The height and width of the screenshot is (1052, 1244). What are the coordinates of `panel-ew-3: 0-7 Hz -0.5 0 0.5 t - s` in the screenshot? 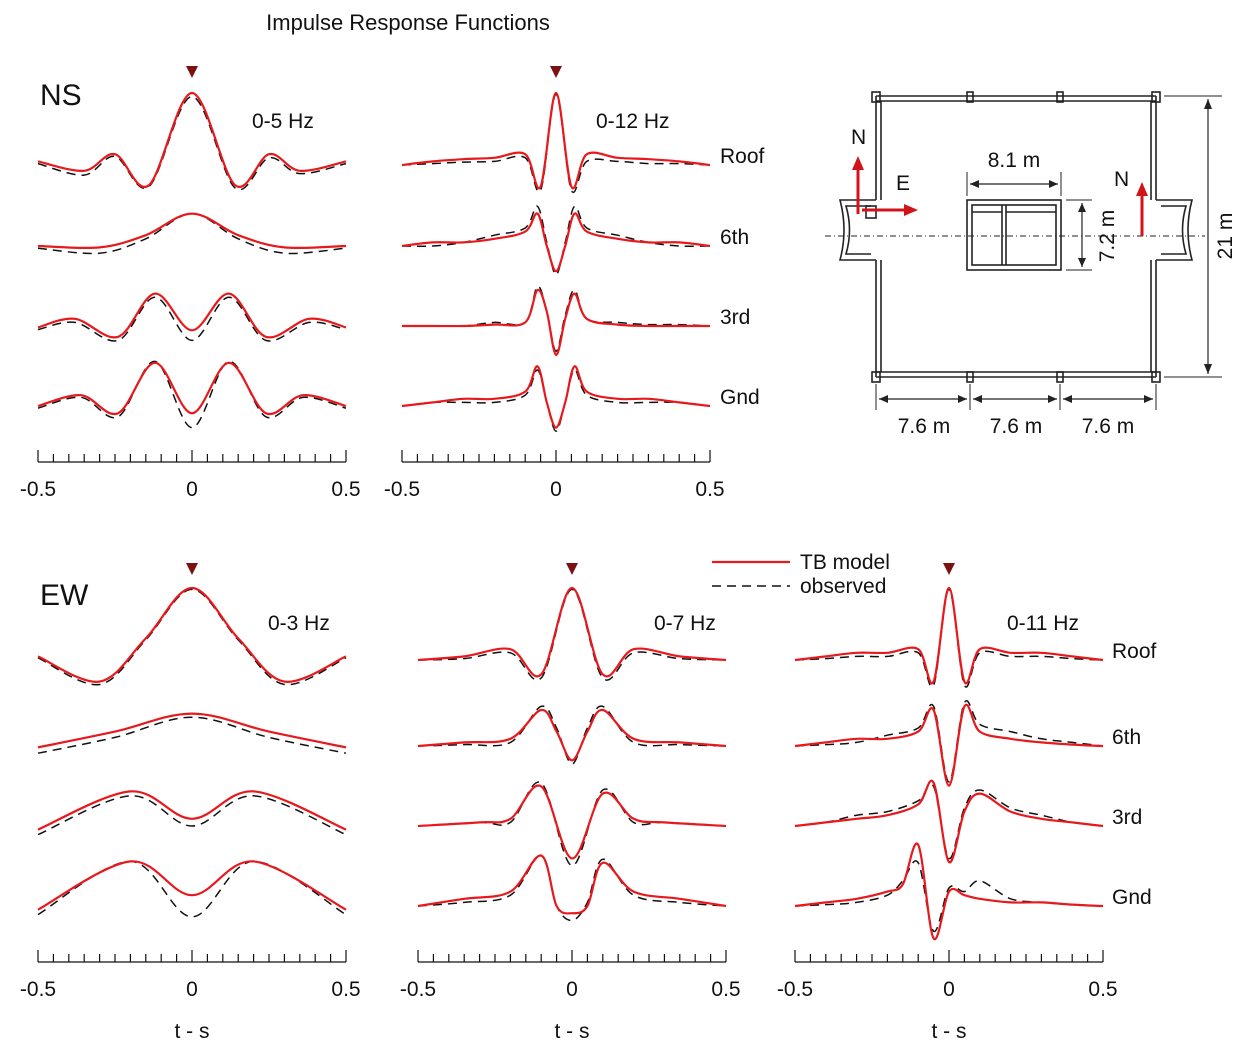 It's located at (570, 803).